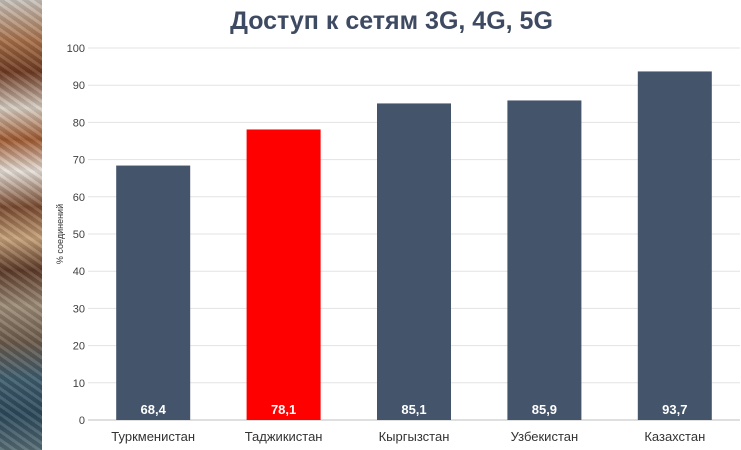  What do you see at coordinates (283, 409) in the screenshot?
I see `bar-value-label: 78,1` at bounding box center [283, 409].